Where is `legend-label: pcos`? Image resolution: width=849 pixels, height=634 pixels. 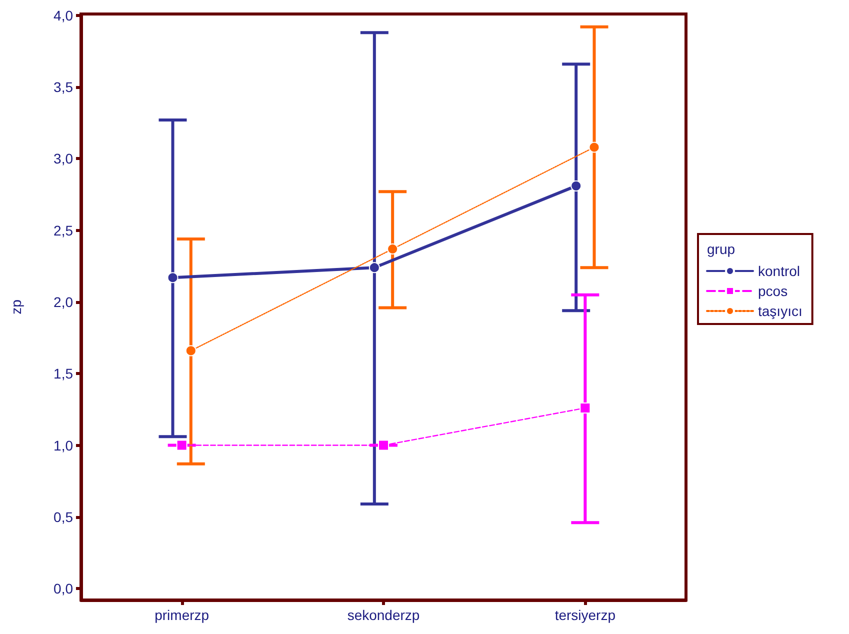 legend-label: pcos is located at coordinates (773, 291).